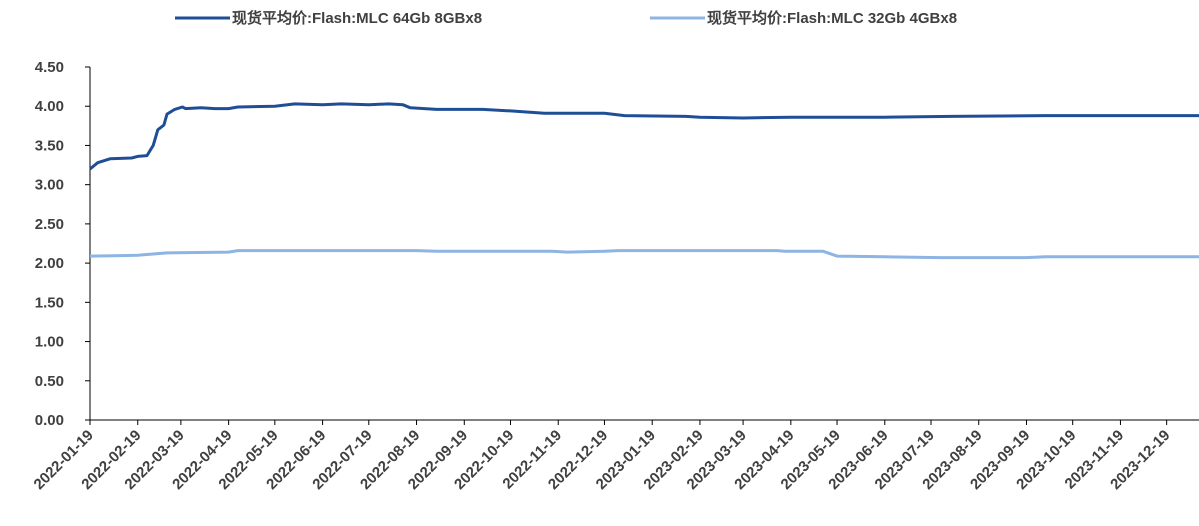 This screenshot has height=526, width=1199. I want to click on y-tick-label: 3.50, so click(49, 145).